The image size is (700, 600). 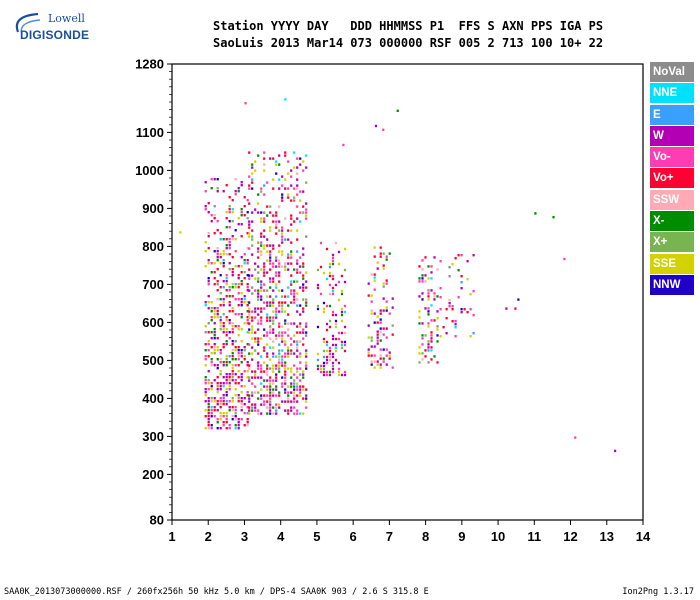 What do you see at coordinates (153, 436) in the screenshot?
I see `y-tick-label: 300` at bounding box center [153, 436].